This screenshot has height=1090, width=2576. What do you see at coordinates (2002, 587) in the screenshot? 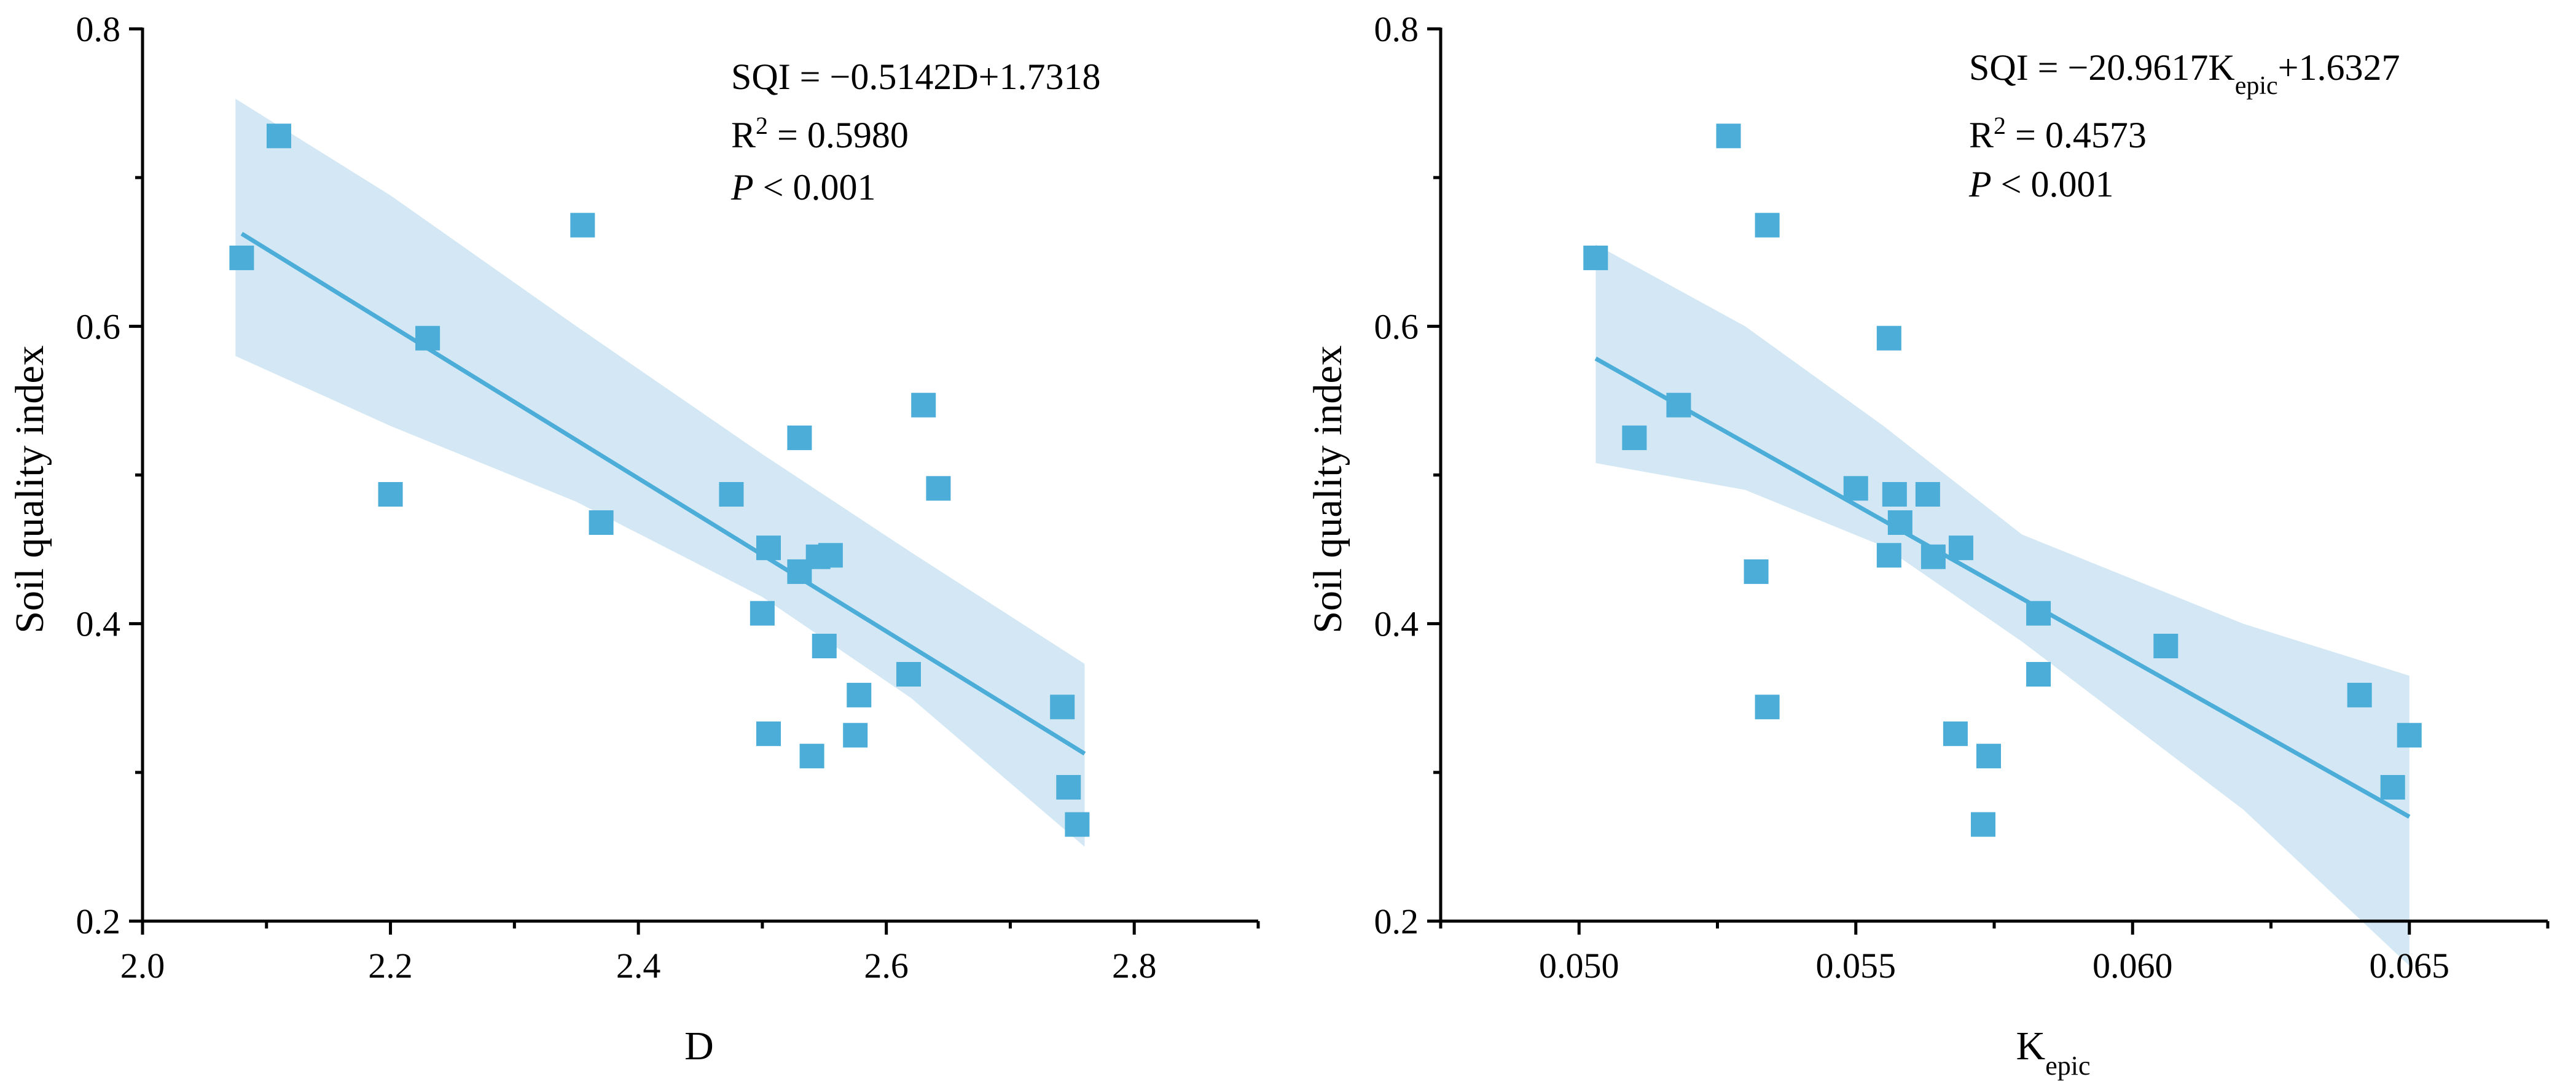
I see `right-fit-line` at bounding box center [2002, 587].